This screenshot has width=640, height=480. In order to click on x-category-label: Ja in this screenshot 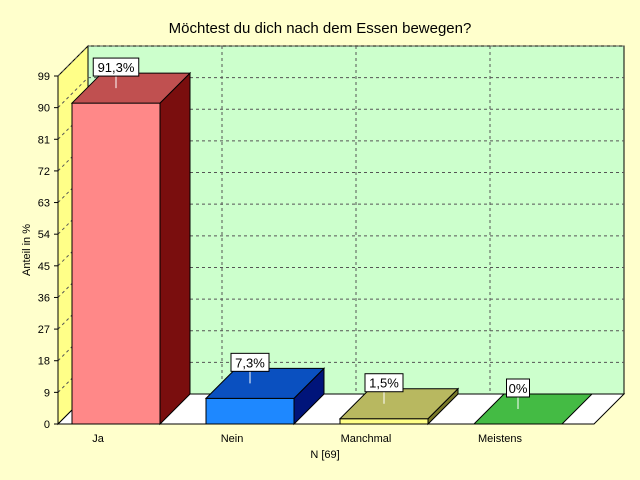, I will do `click(98, 439)`.